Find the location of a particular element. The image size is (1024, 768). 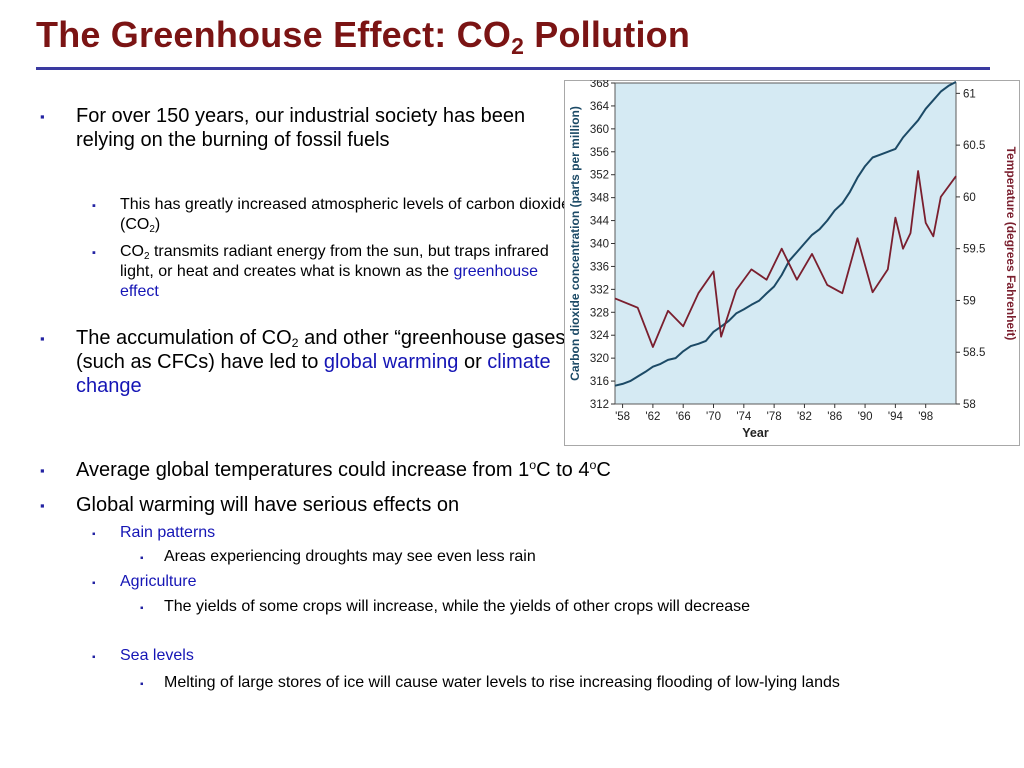

x-axis-label: Year is located at coordinates (755, 433).